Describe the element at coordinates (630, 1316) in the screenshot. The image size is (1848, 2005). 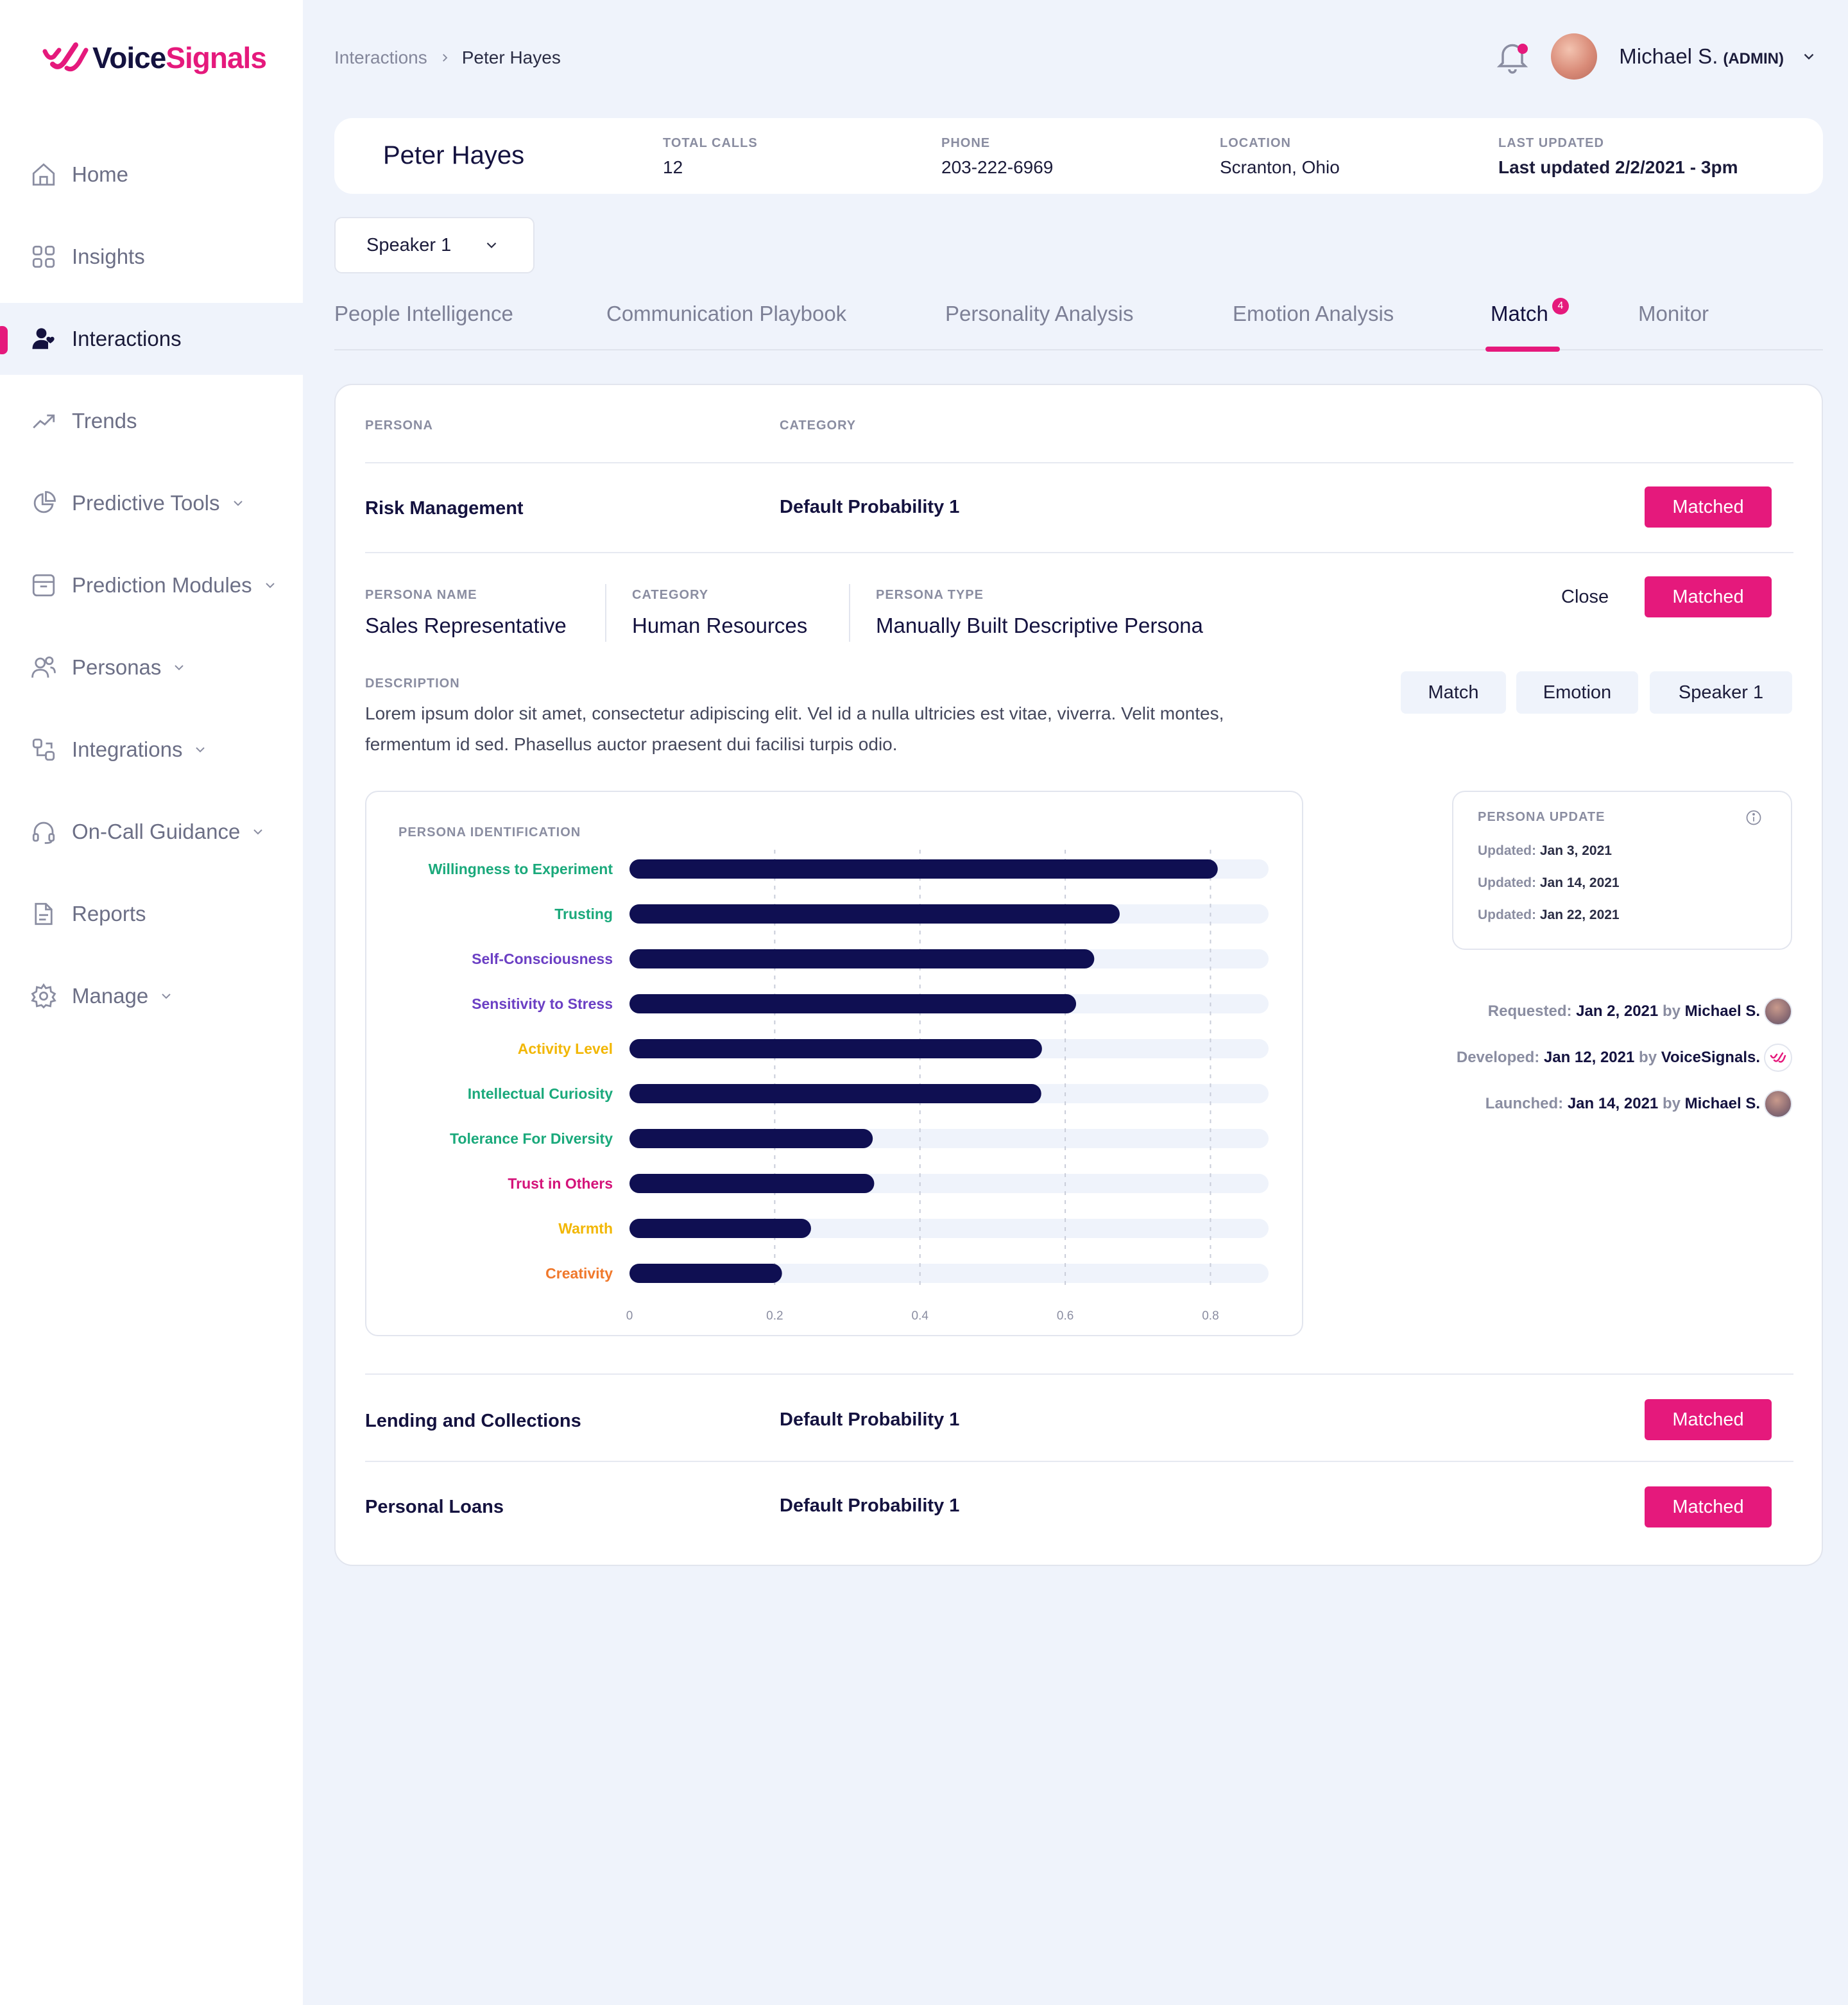
I see `tick-label: 0` at that location.